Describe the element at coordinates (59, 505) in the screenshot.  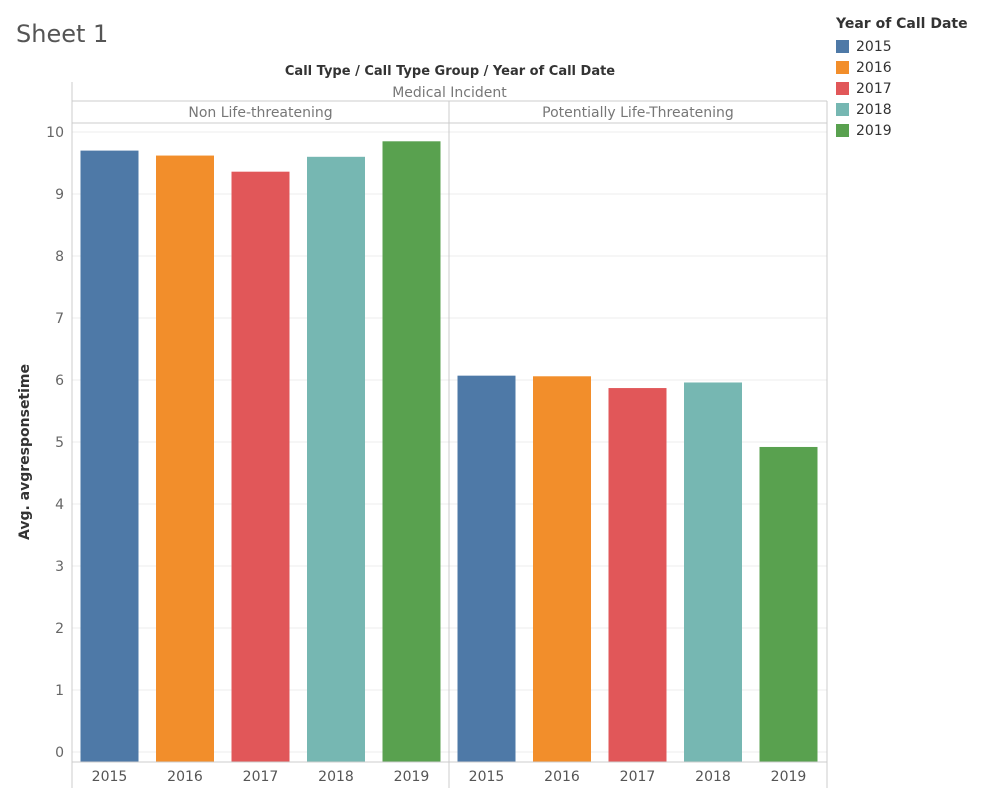
I see `y-tick-label: 4` at that location.